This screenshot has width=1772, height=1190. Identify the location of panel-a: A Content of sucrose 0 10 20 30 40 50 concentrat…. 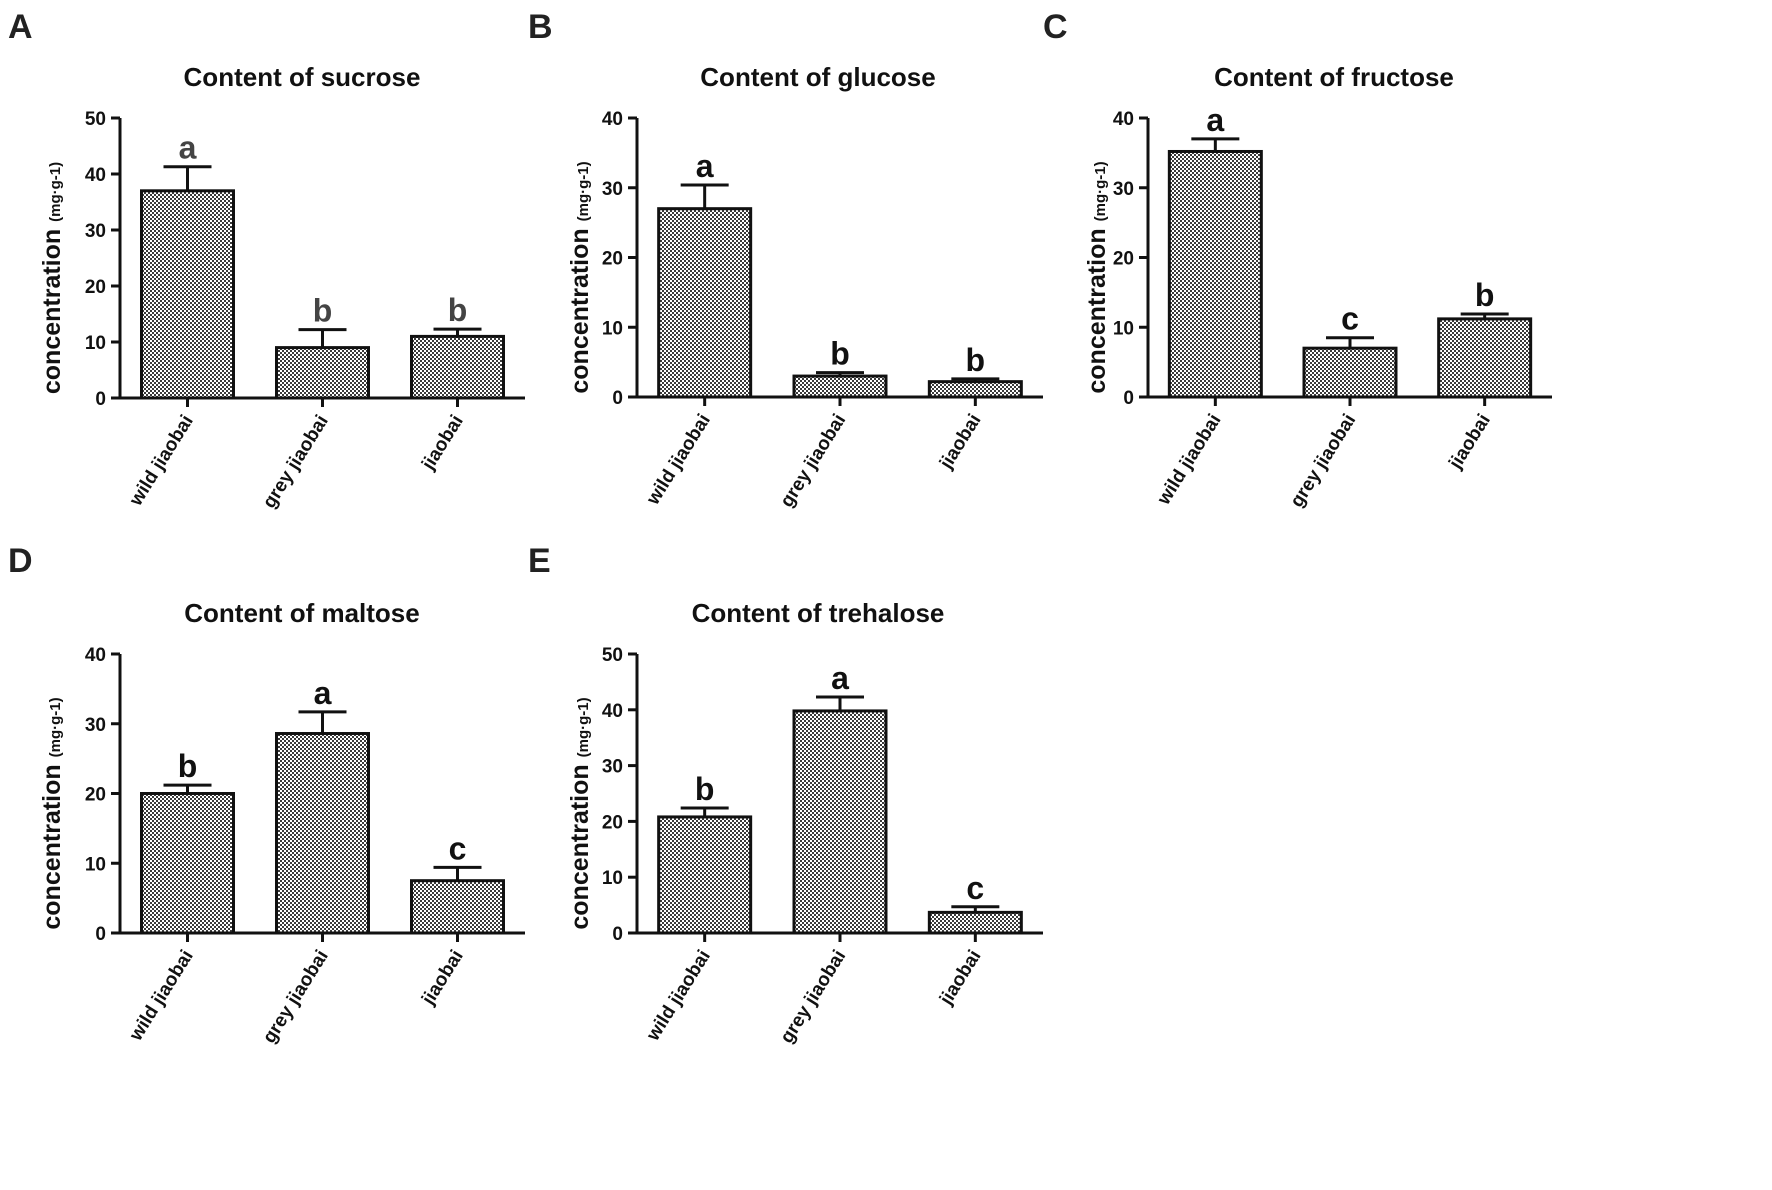
(266, 260).